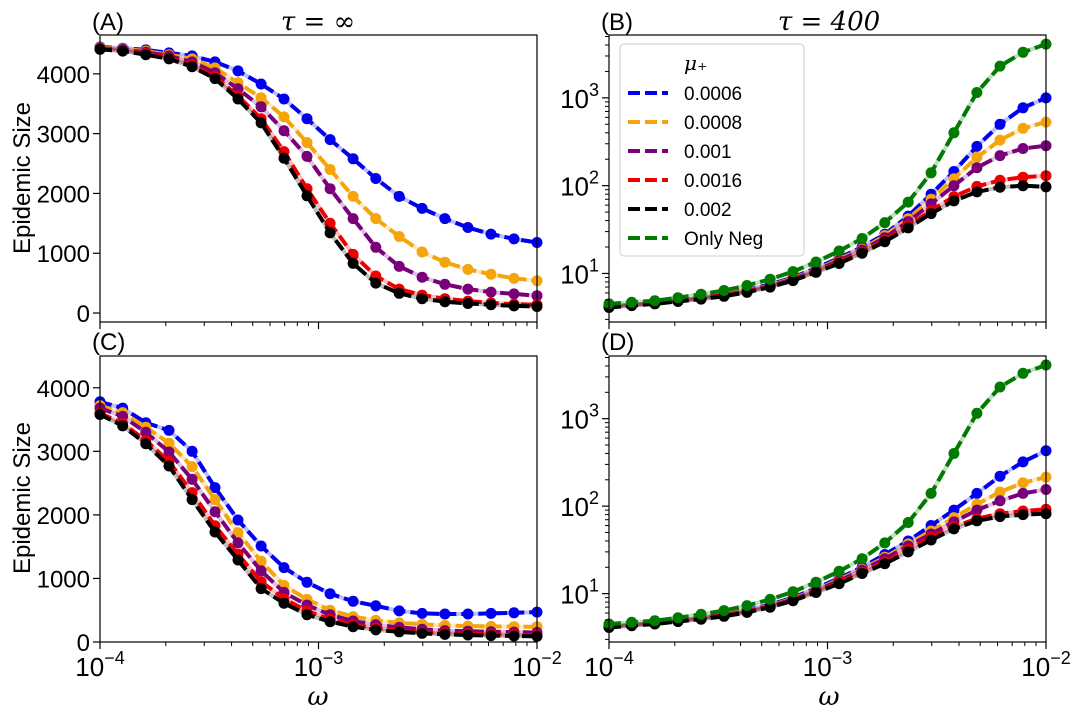 This screenshot has width=1080, height=720. I want to click on legend-label: 0.002, so click(708, 210).